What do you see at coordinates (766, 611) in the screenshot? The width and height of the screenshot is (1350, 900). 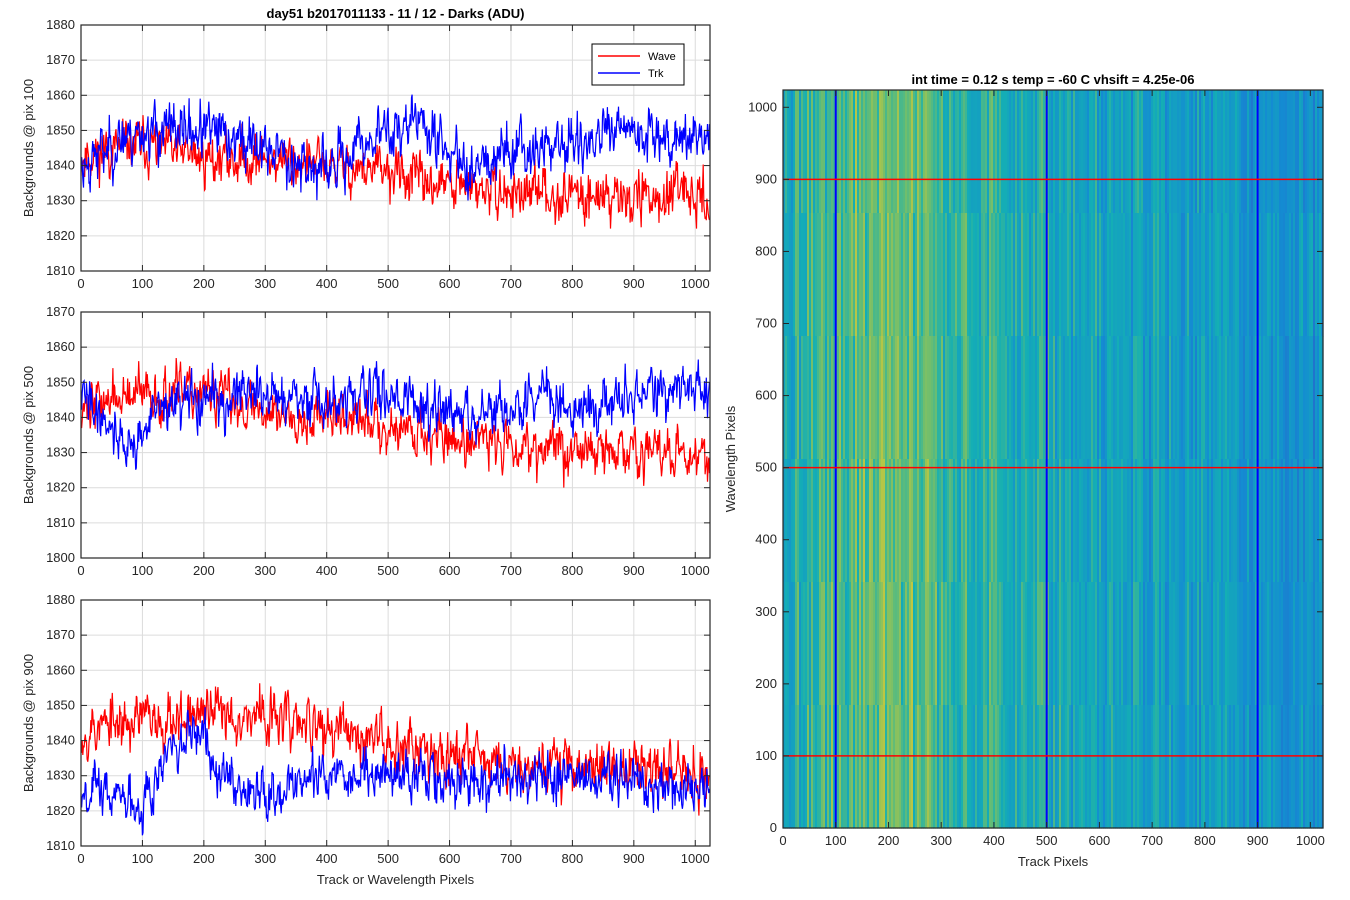 I see `y-tick-label: 300` at bounding box center [766, 611].